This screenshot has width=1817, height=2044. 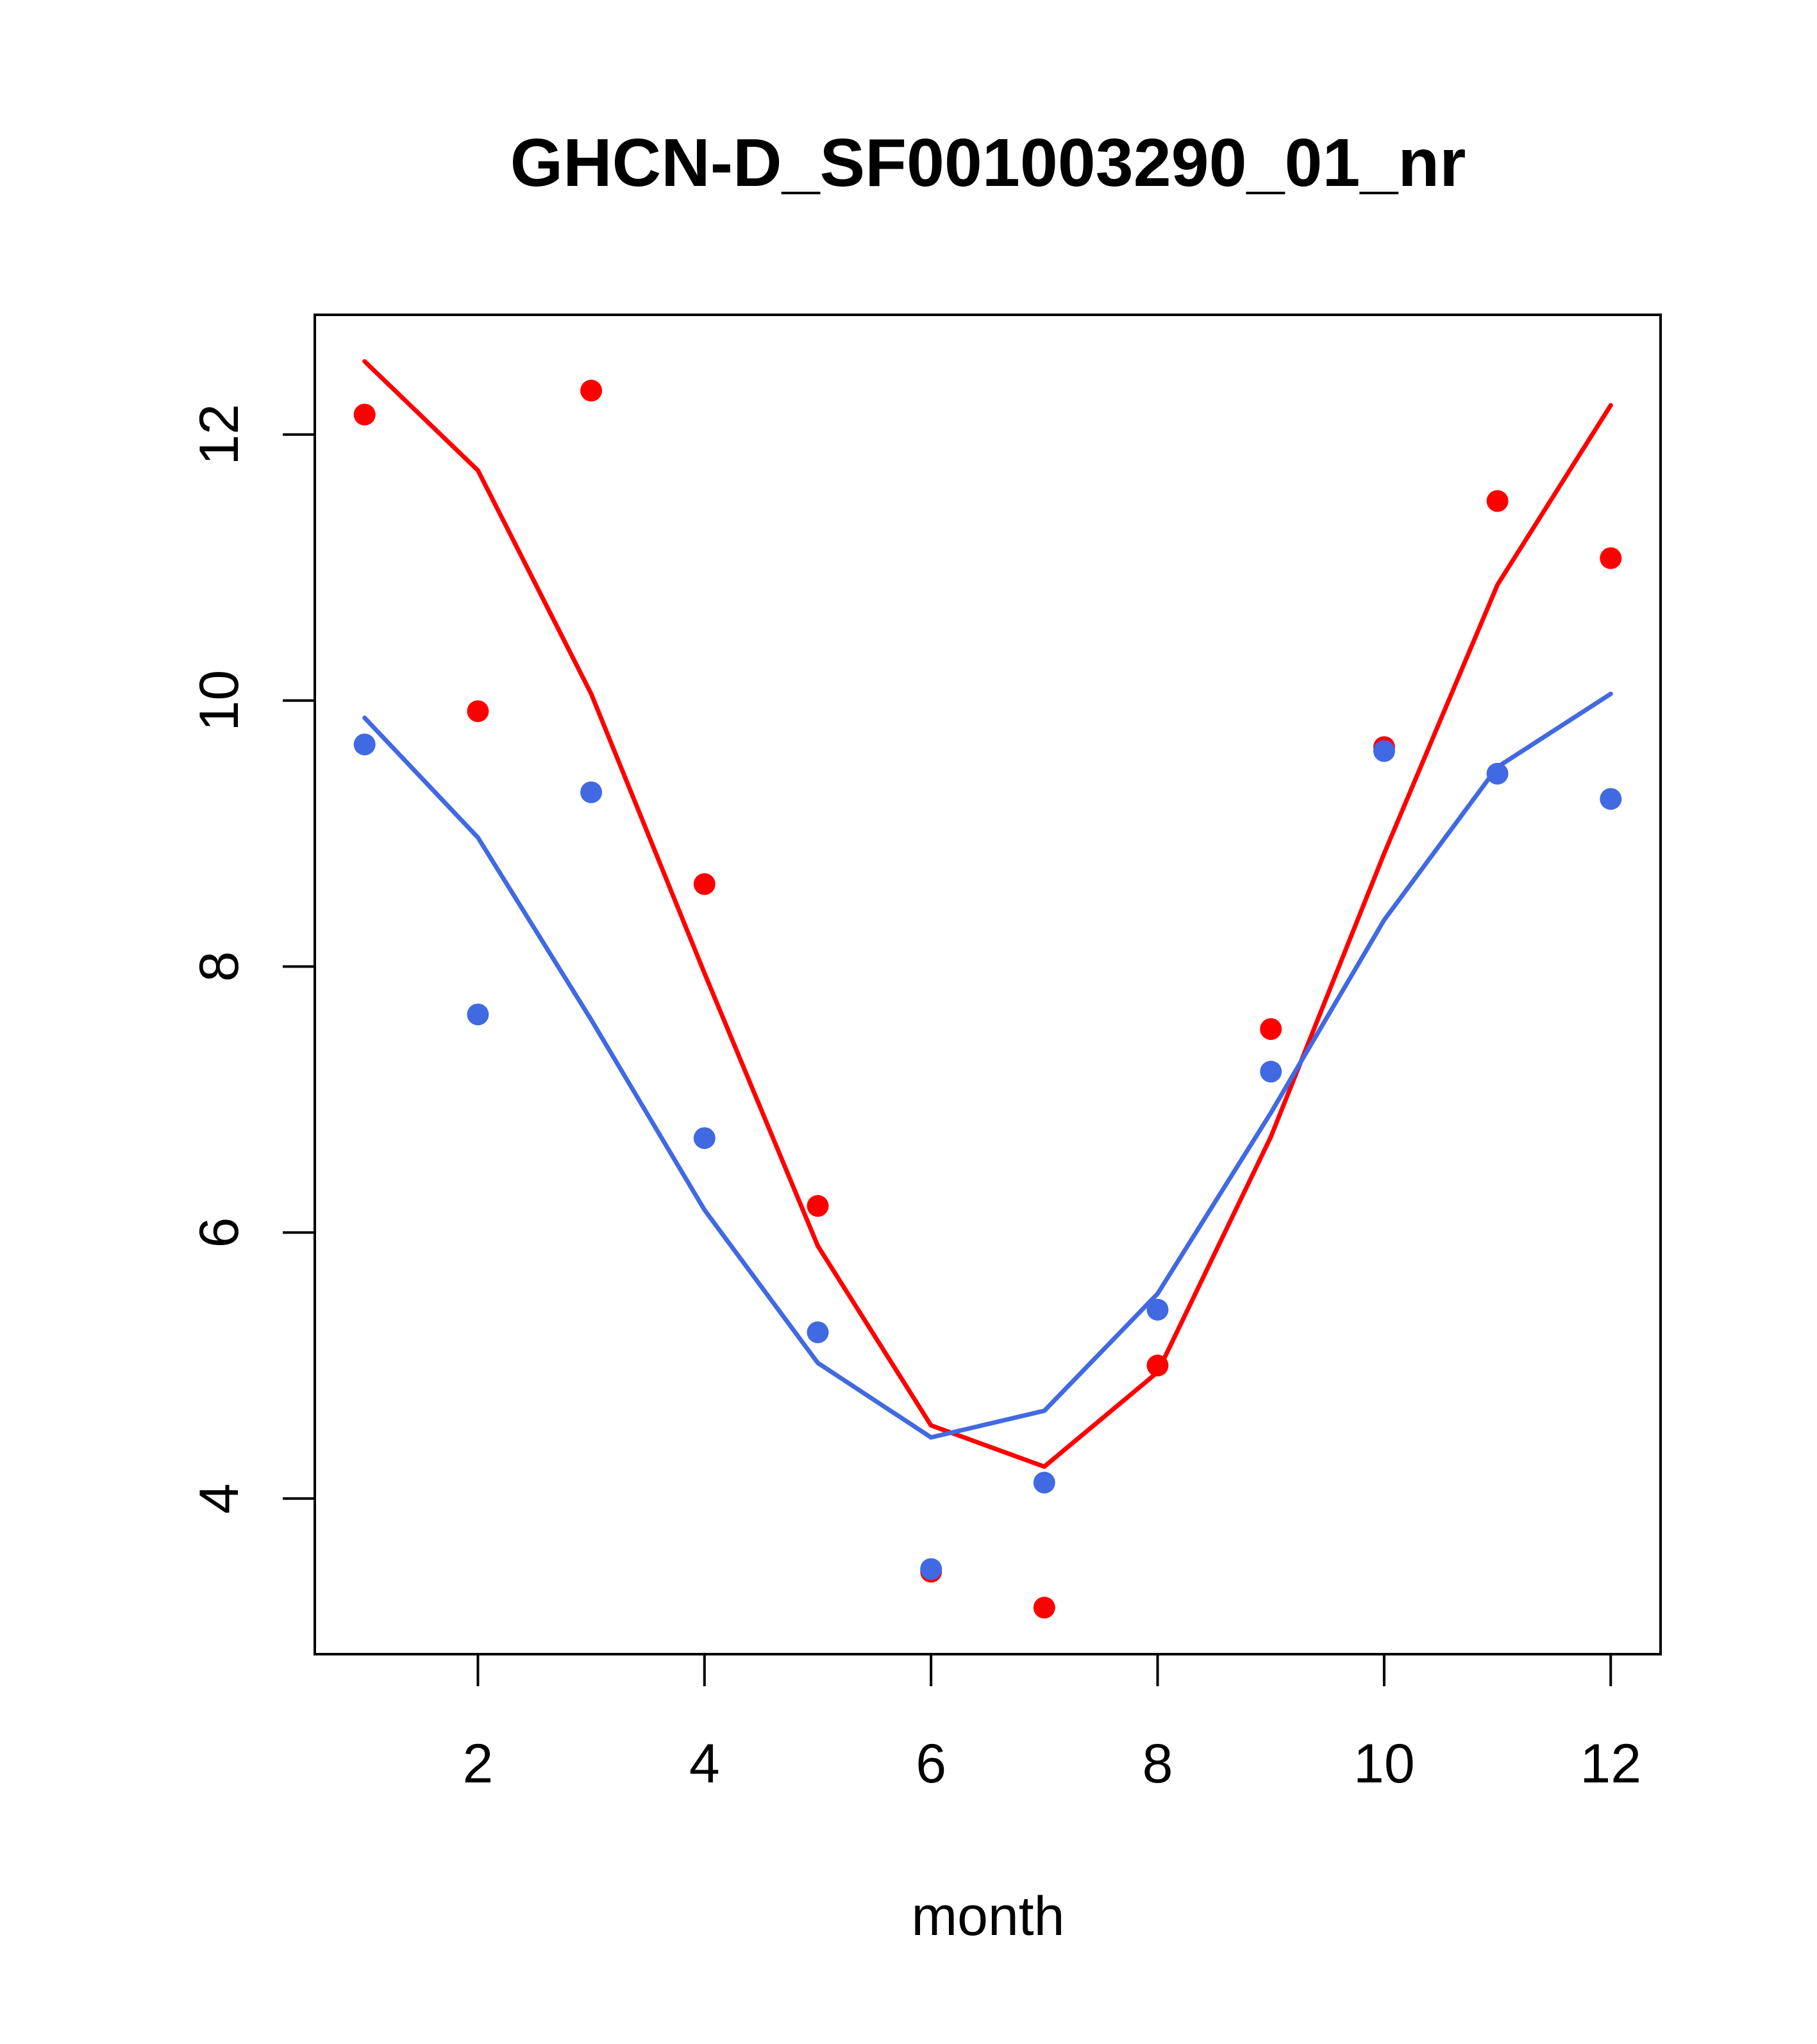 I want to click on x-tick-label: 10, so click(x=1384, y=1764).